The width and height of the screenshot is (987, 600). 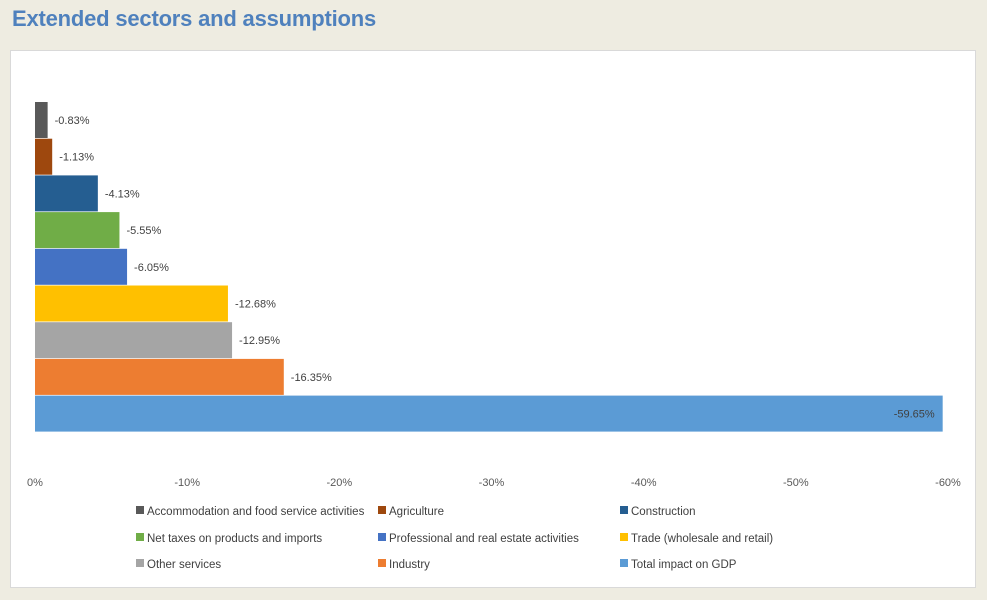 I want to click on x-tick-label: -20%, so click(x=339, y=483).